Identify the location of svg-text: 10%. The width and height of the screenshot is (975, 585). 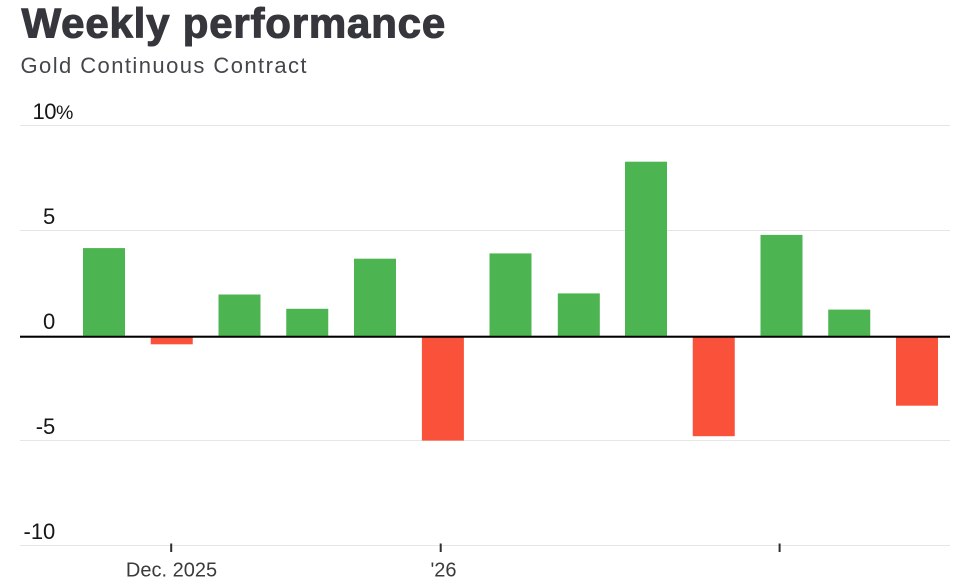
(53, 111).